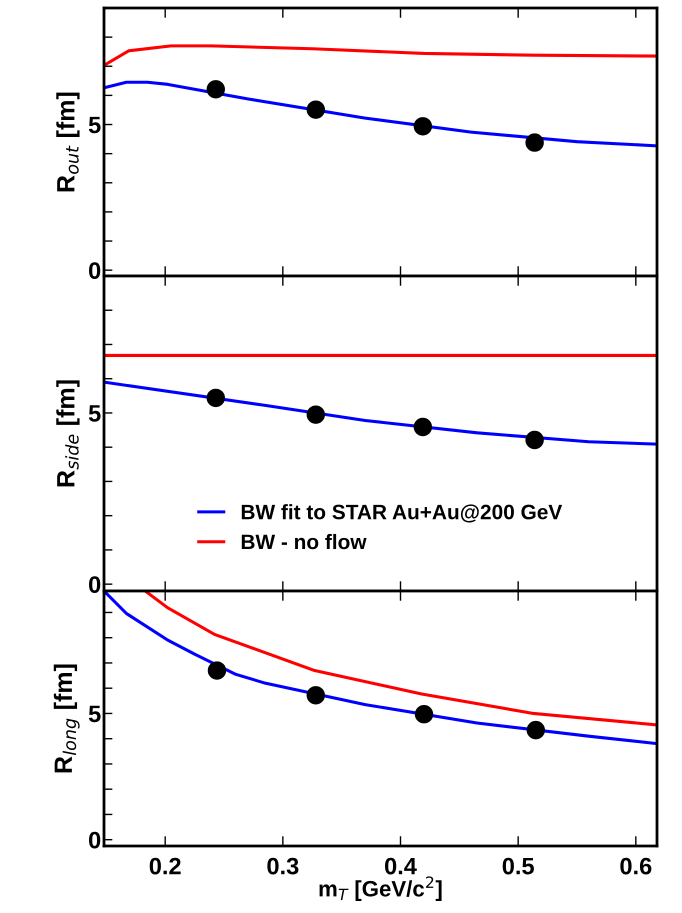 This screenshot has width=682, height=913. I want to click on x-tick-label: 0.3, so click(282, 866).